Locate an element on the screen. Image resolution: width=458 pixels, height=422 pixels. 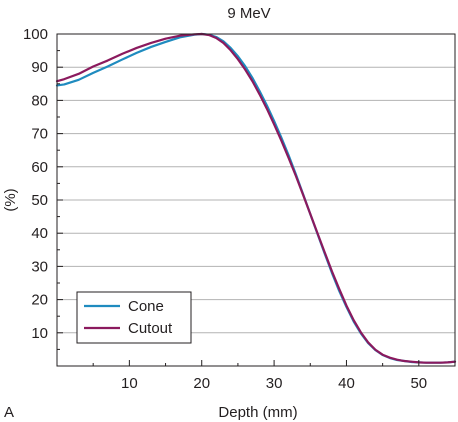
x-tick-label: 40 is located at coordinates (346, 383).